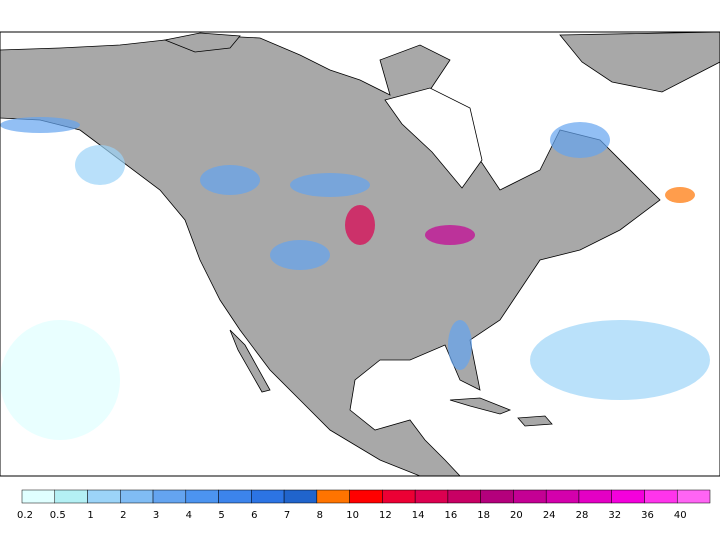 This screenshot has height=540, width=720. Describe the element at coordinates (25, 515) in the screenshot. I see `colorbar-label: 0.2` at that location.